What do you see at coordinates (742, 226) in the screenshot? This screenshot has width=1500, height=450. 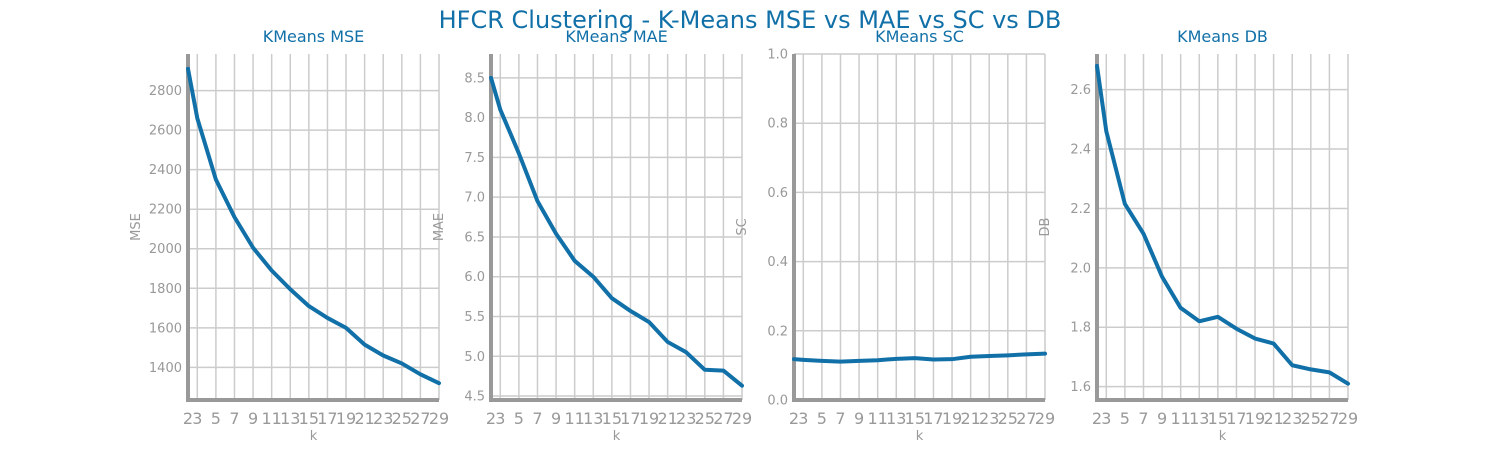 I see `y-axis-label: SC` at bounding box center [742, 226].